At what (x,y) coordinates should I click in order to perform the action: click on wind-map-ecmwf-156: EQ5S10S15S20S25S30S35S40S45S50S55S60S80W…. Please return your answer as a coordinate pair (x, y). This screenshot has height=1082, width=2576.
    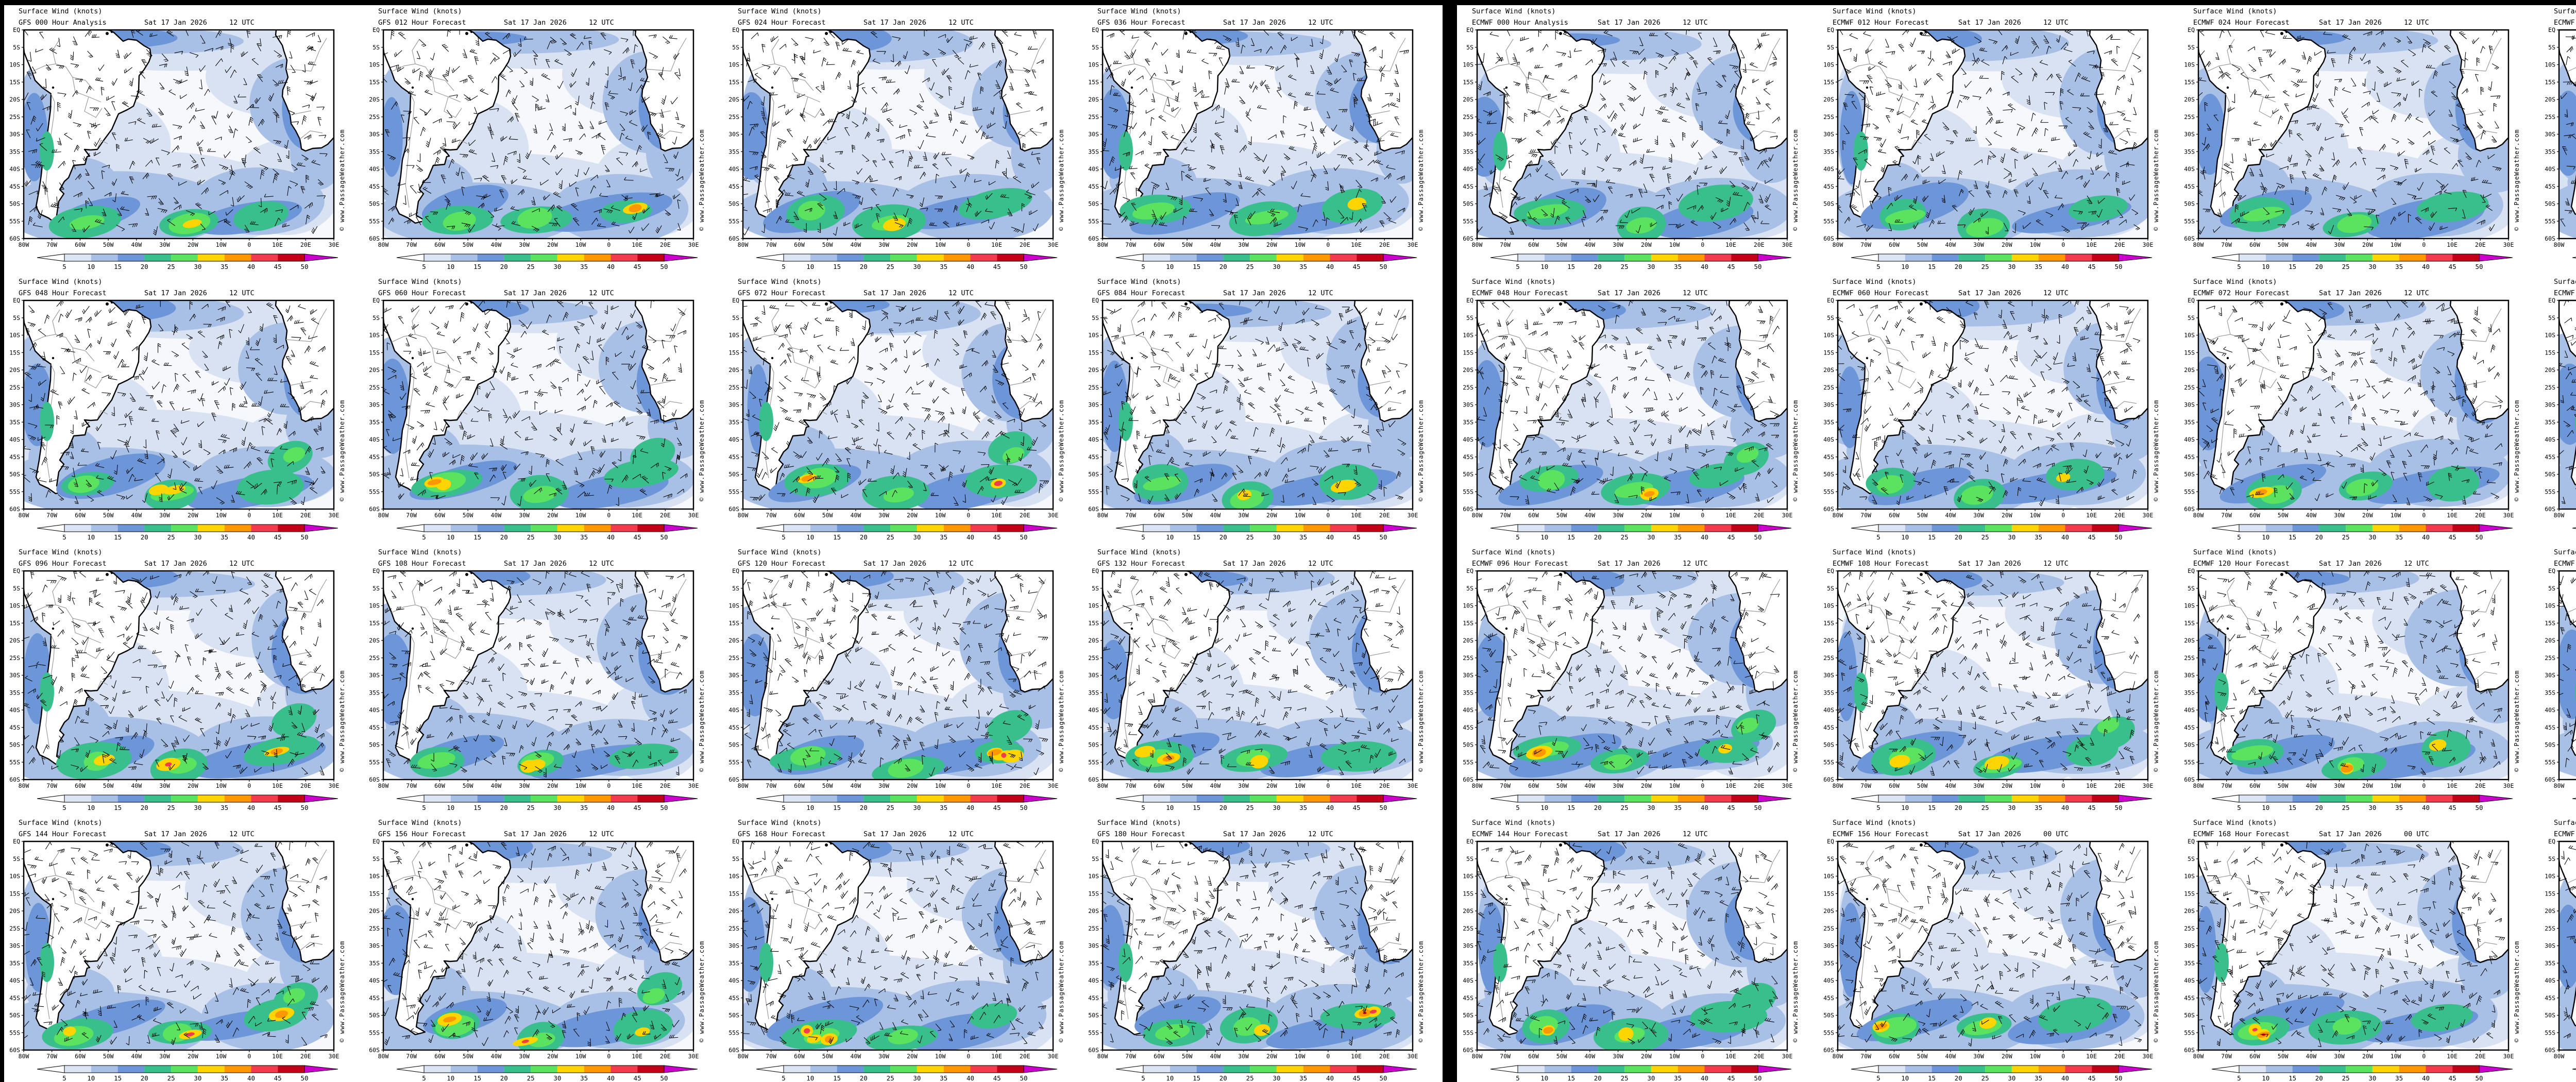
    Looking at the image, I should click on (1996, 946).